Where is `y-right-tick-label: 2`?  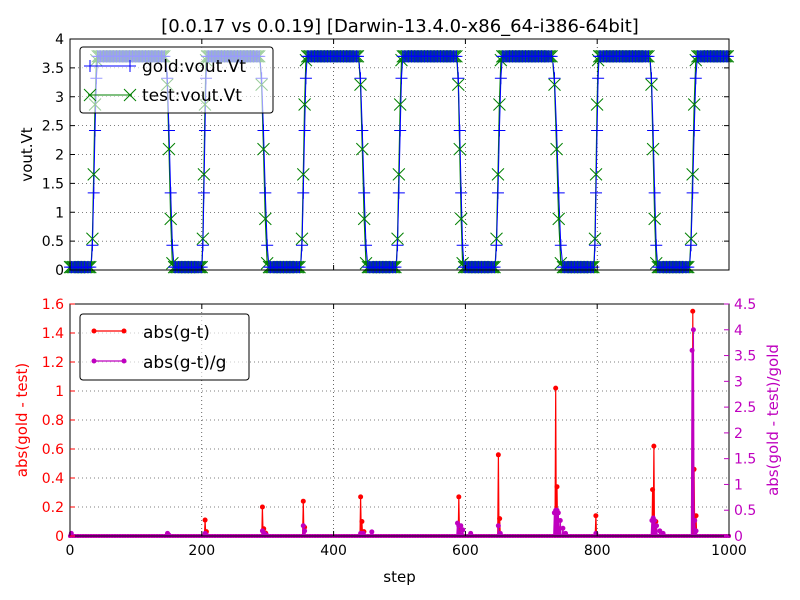 y-right-tick-label: 2 is located at coordinates (738, 434).